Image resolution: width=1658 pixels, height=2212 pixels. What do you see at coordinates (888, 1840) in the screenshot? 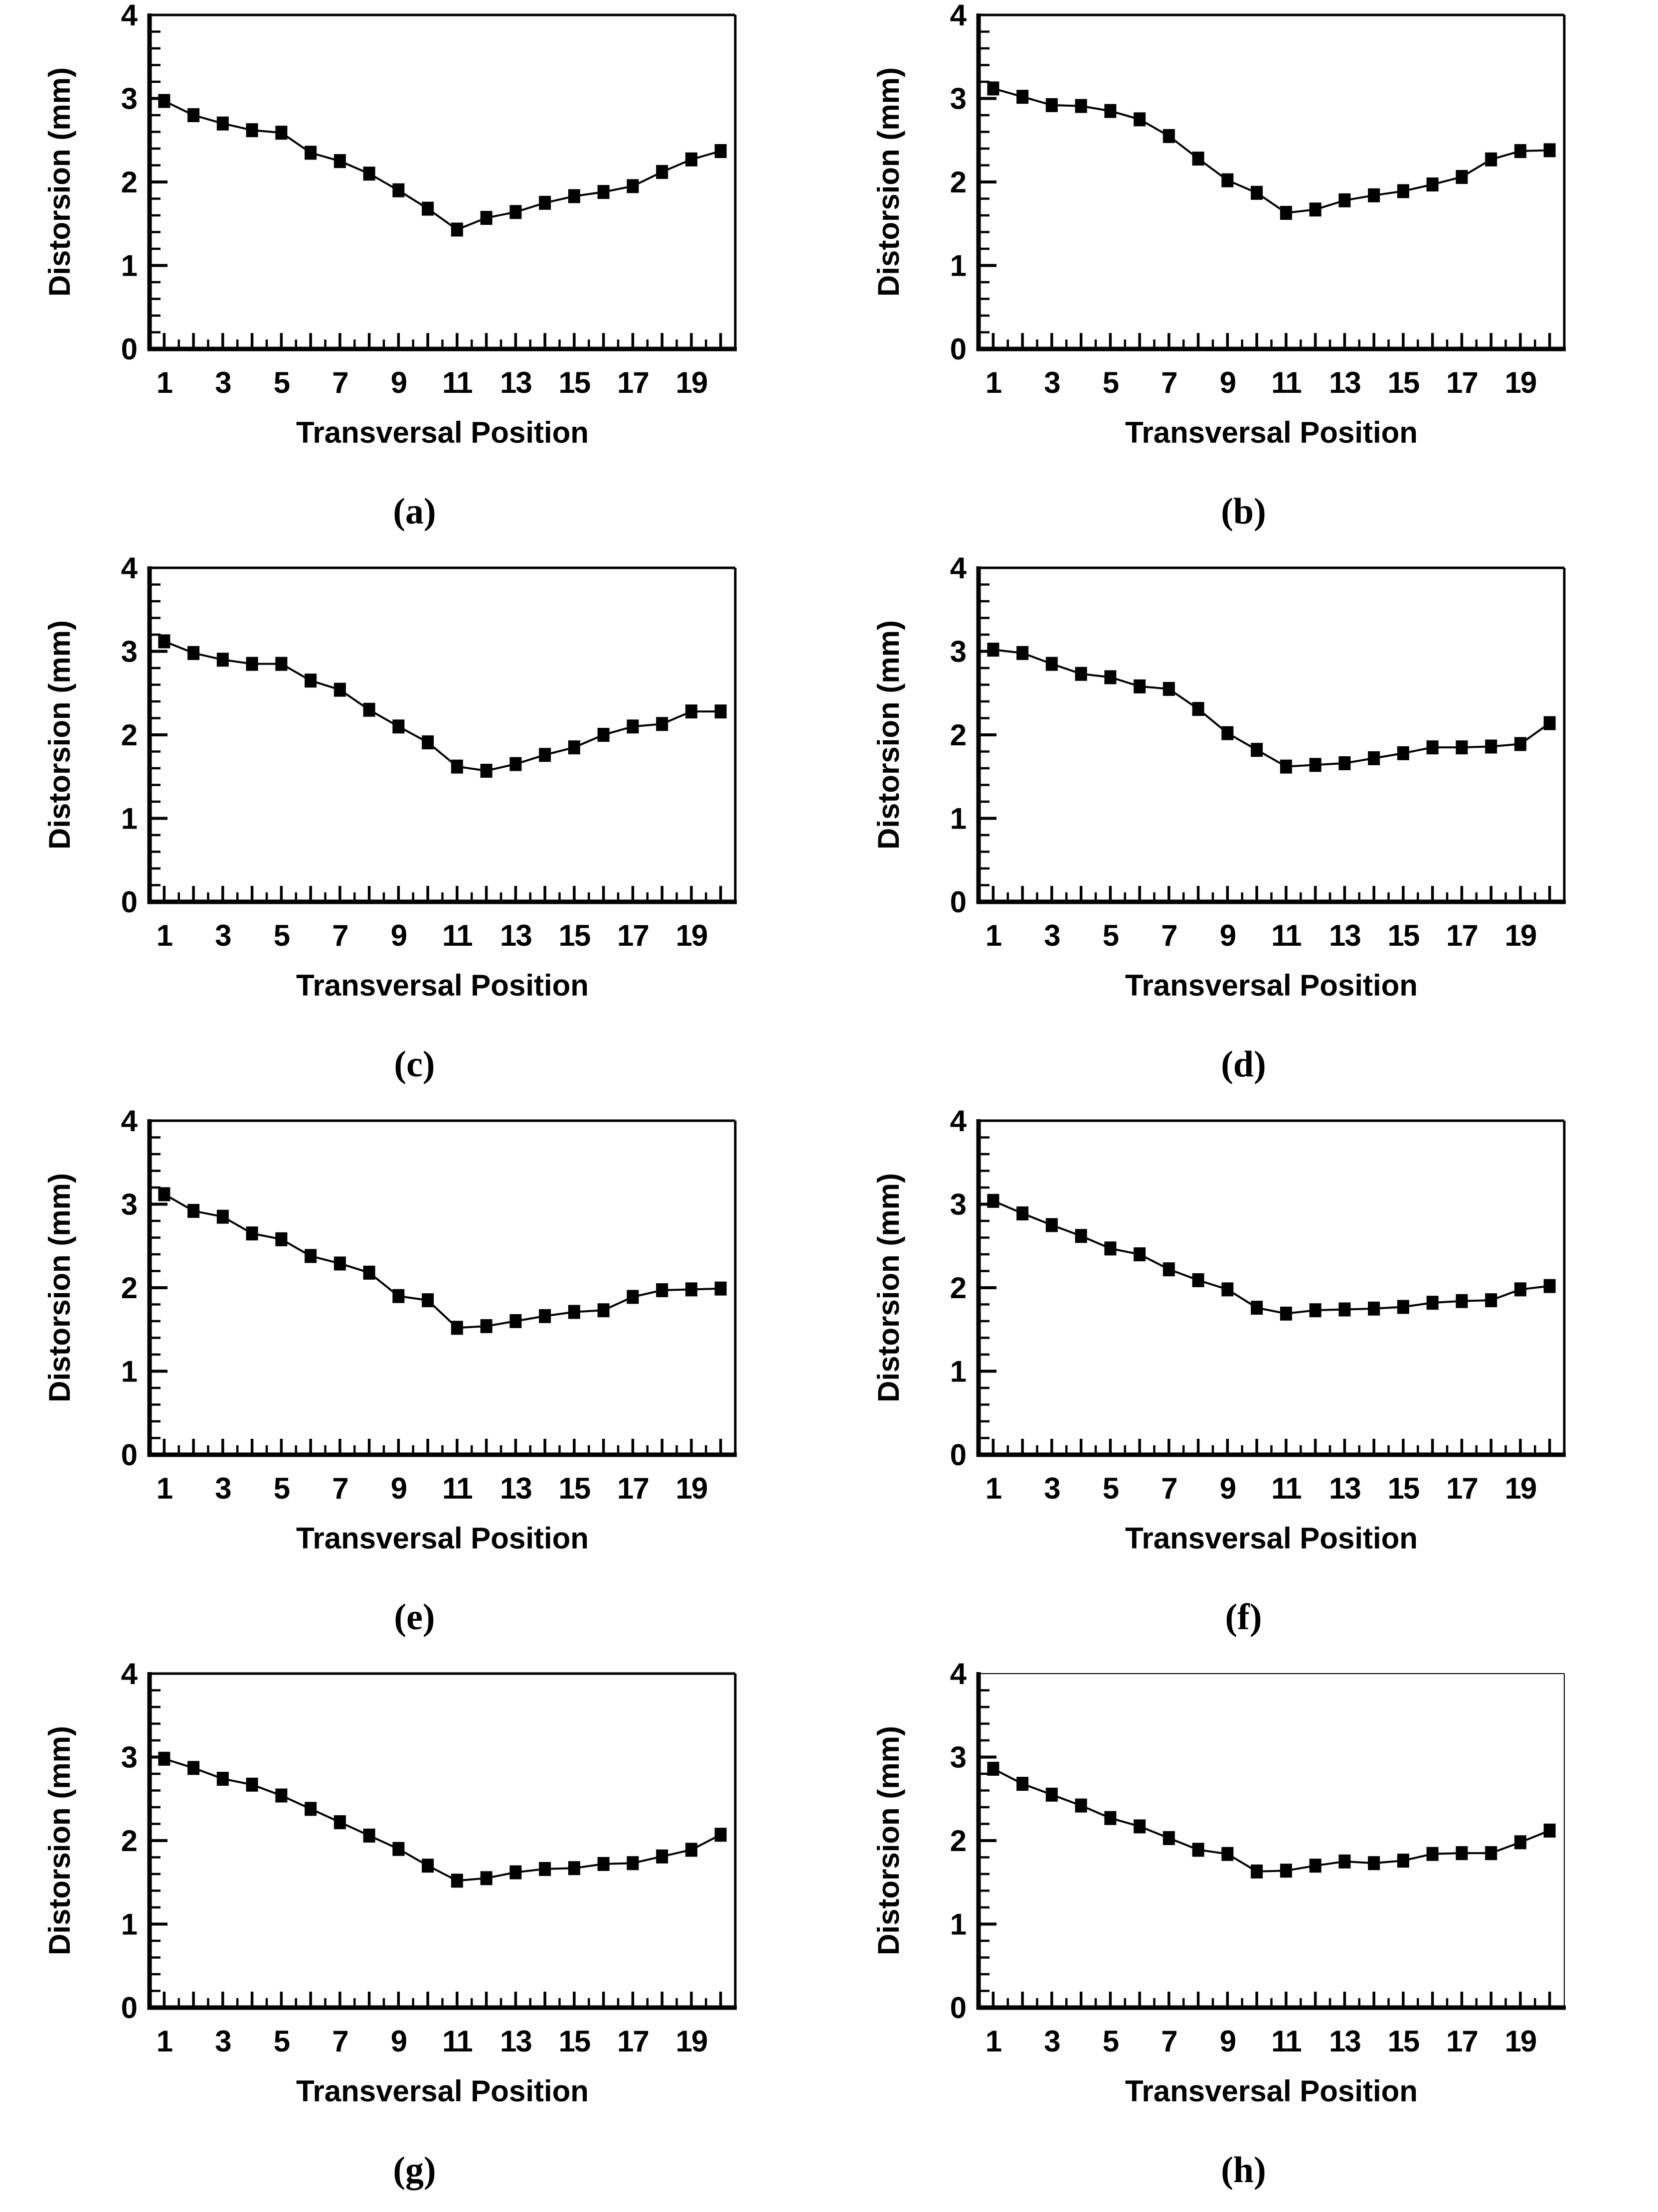
I see `y-axis-title: Distorsion (mm)` at bounding box center [888, 1840].